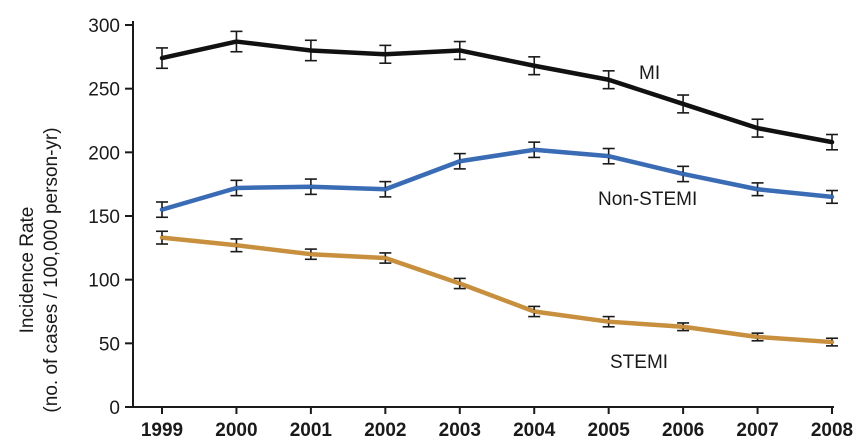 The height and width of the screenshot is (441, 859). Describe the element at coordinates (832, 430) in the screenshot. I see `x-tick-label: 2008` at that location.